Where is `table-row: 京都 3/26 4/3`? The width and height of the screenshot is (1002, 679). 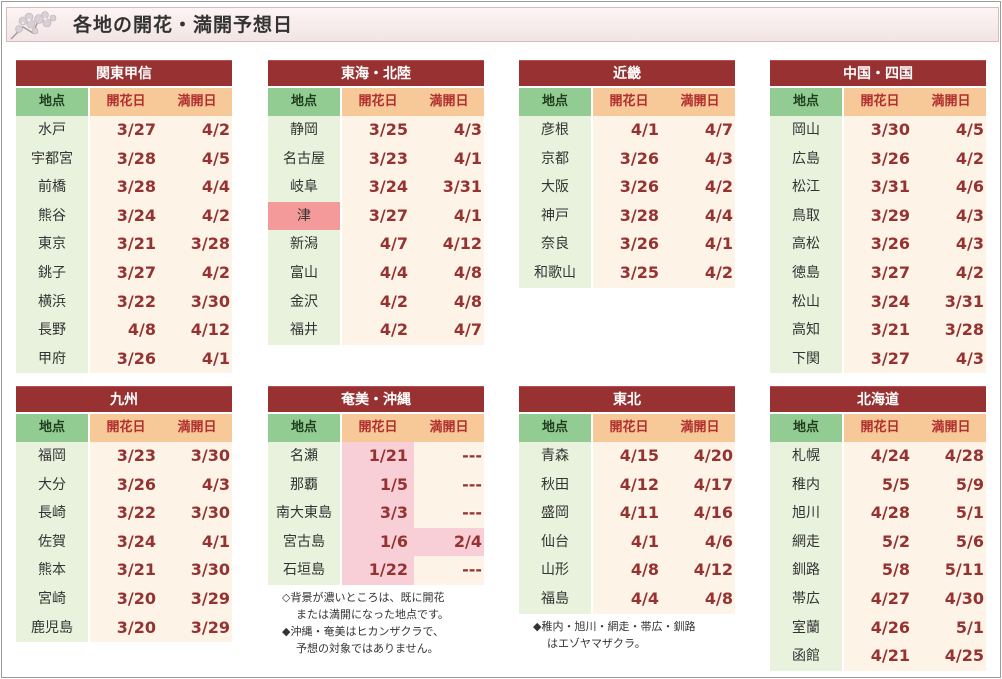 table-row: 京都 3/26 4/3 is located at coordinates (627, 159).